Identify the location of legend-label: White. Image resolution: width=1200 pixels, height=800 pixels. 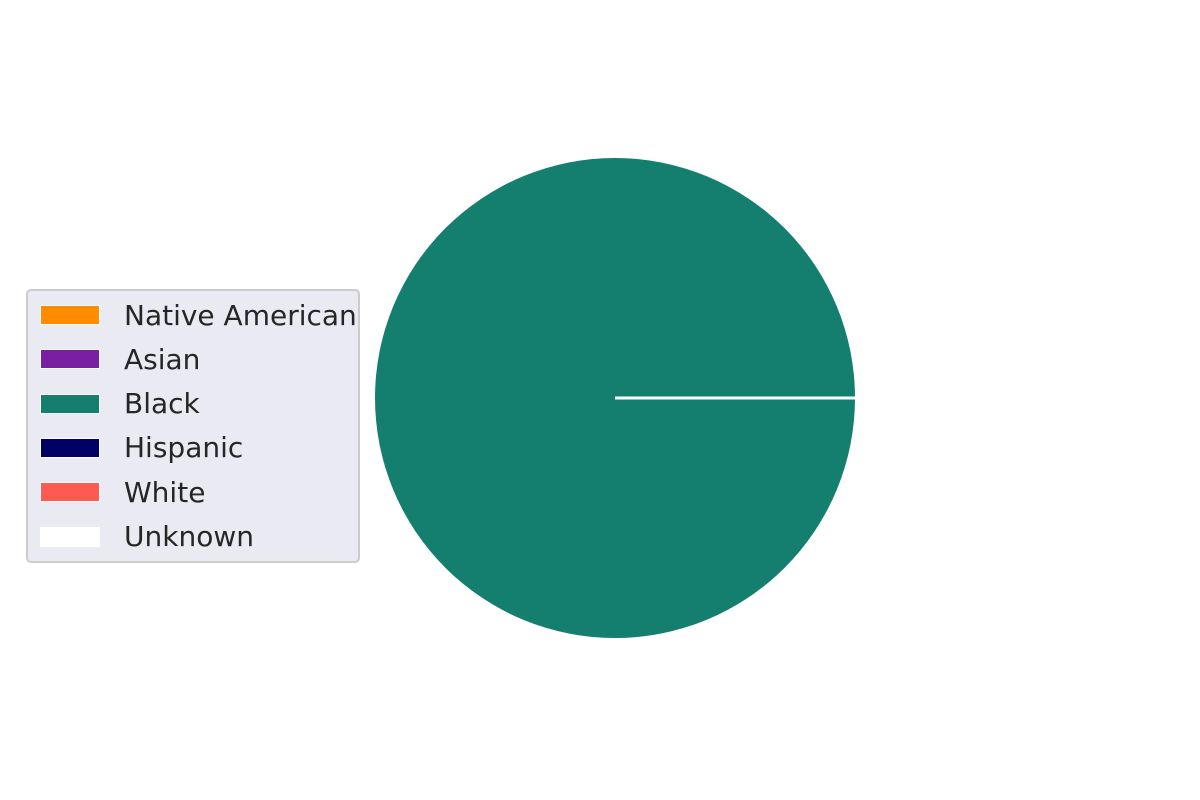
(165, 492).